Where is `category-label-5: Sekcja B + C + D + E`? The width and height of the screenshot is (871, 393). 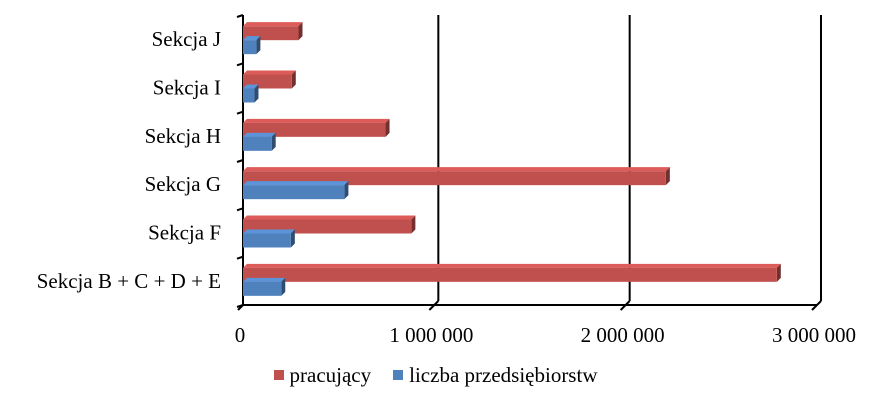
category-label-5: Sekcja B + C + D + E is located at coordinates (129, 281).